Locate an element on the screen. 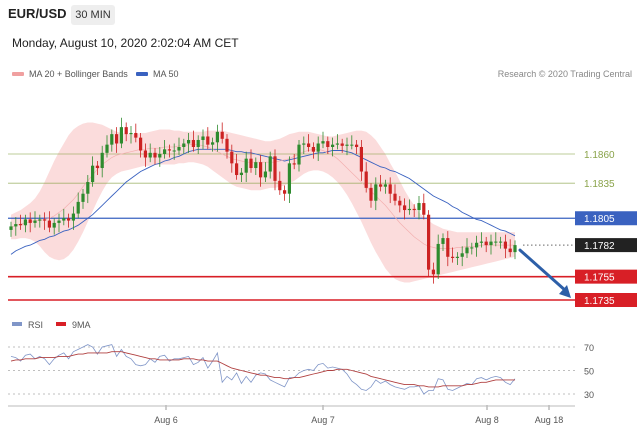 This screenshot has height=434, width=640. rsi-line is located at coordinates (263, 369).